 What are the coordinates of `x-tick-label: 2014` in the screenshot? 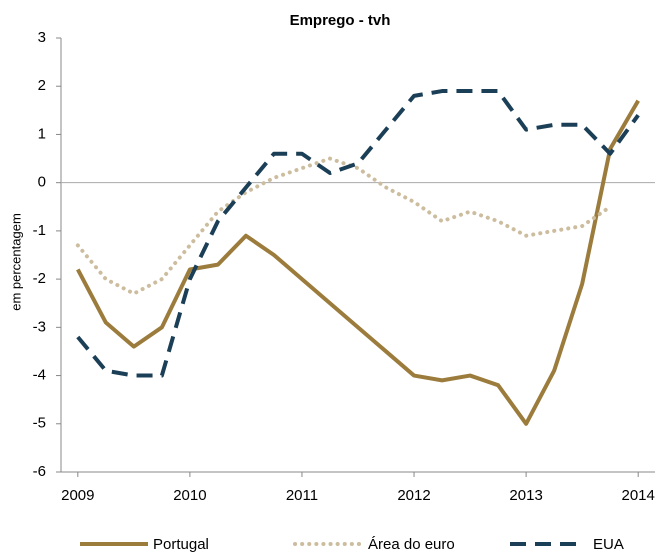 It's located at (638, 495).